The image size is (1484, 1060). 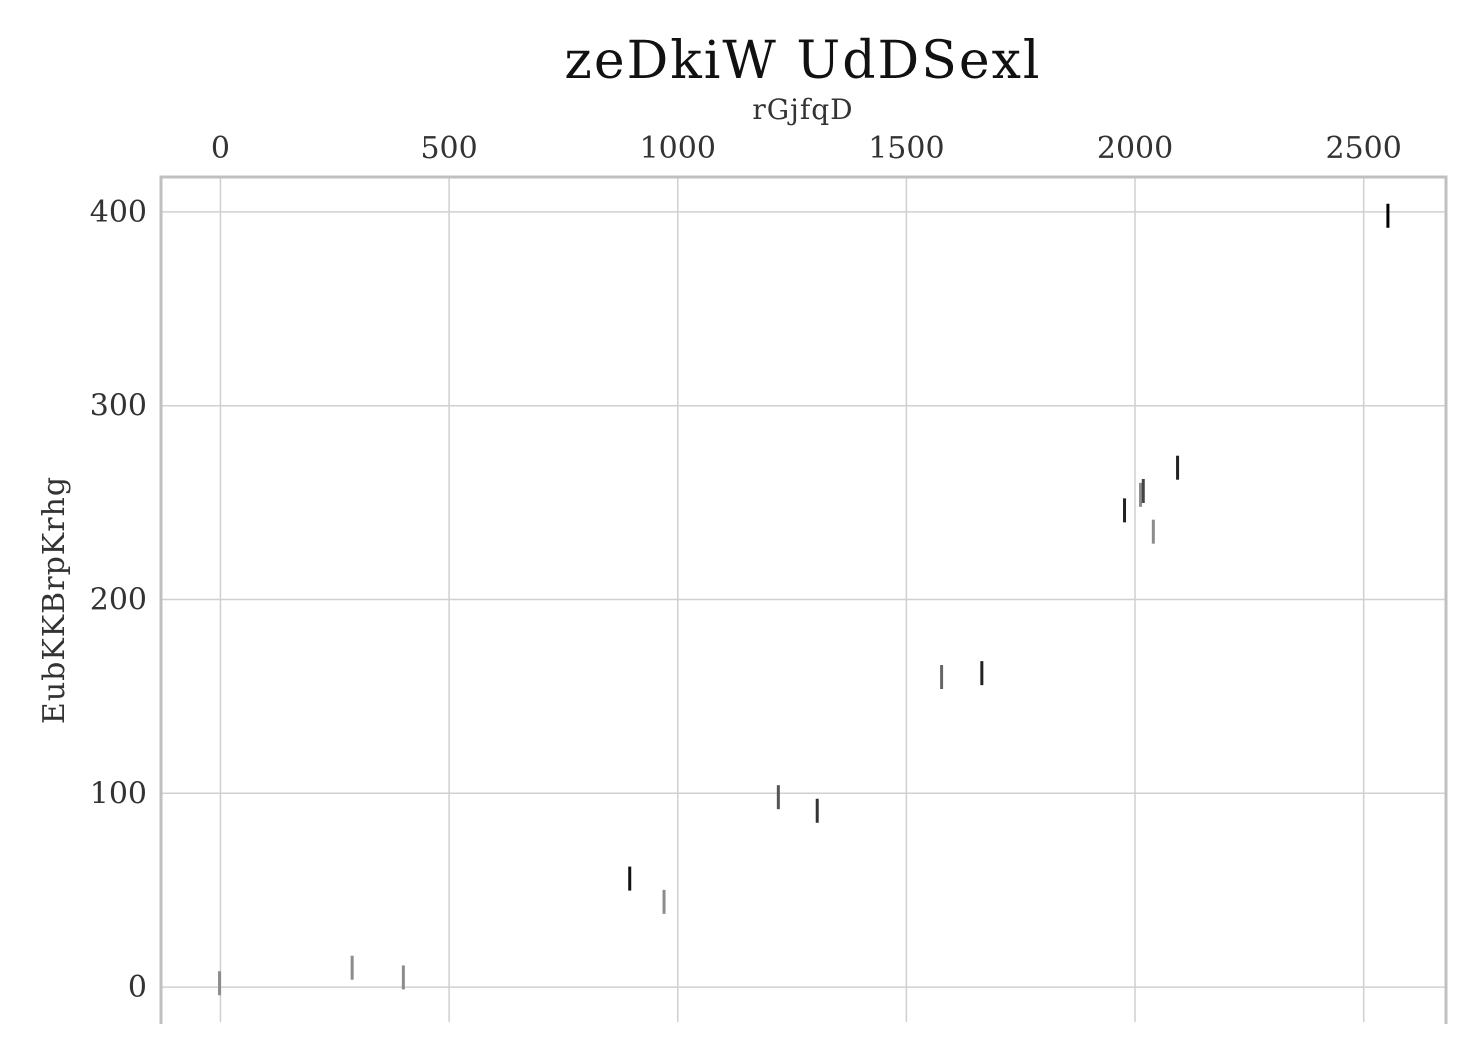 I want to click on y-axis-label: EubKKBrpKrhg, so click(x=54, y=600).